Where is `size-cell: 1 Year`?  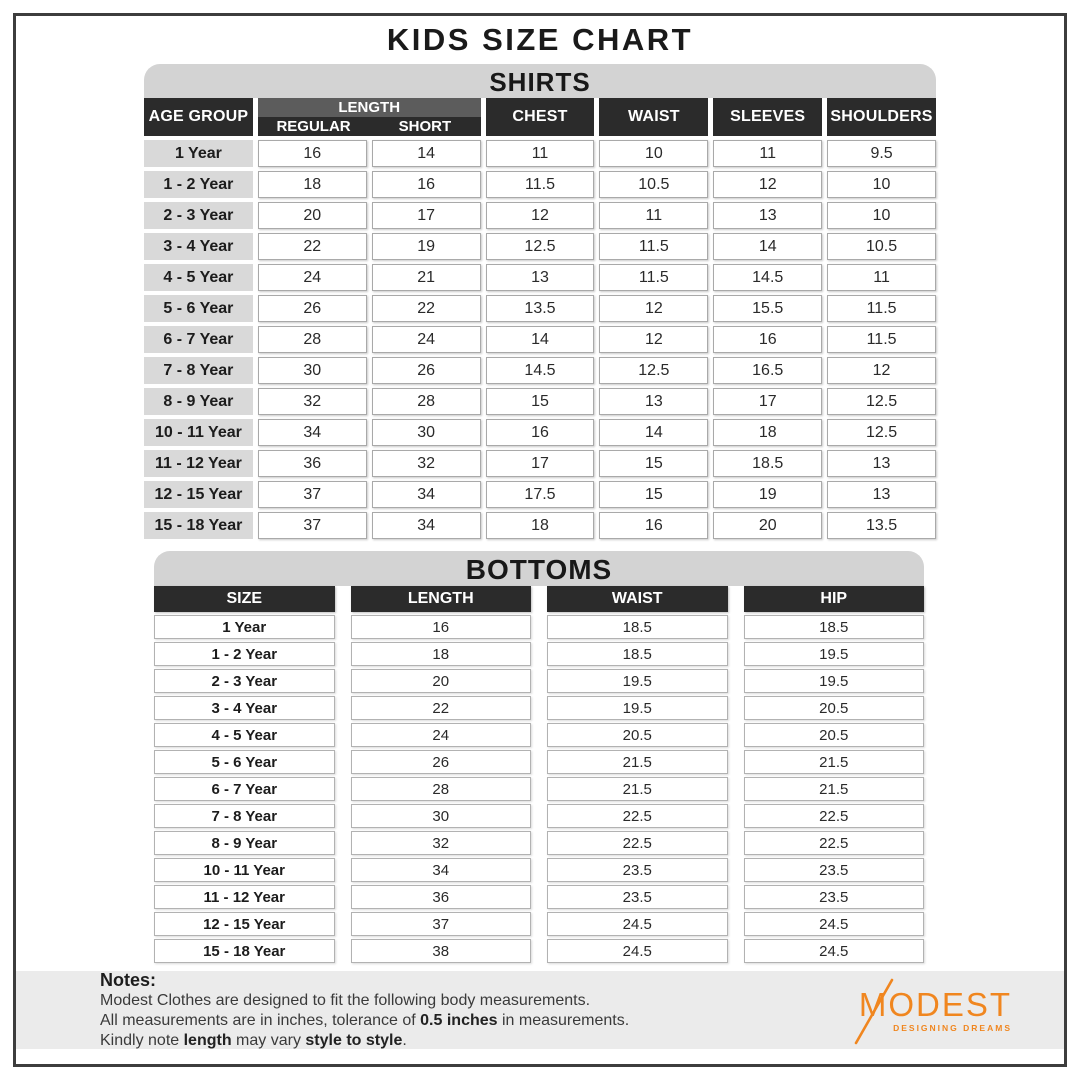 size-cell: 1 Year is located at coordinates (244, 627).